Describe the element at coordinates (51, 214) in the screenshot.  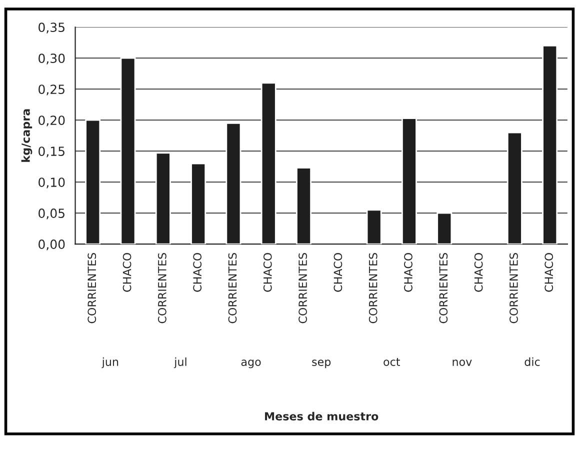
I see `y-tick-label: 0,05` at that location.